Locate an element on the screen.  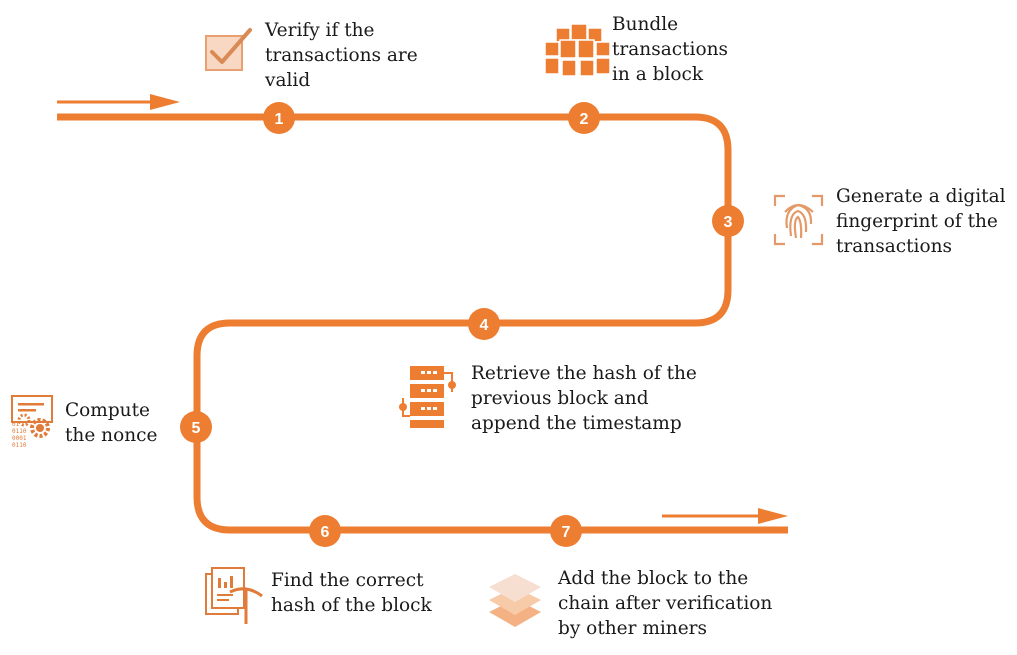
step-number-4: 4 is located at coordinates (484, 325).